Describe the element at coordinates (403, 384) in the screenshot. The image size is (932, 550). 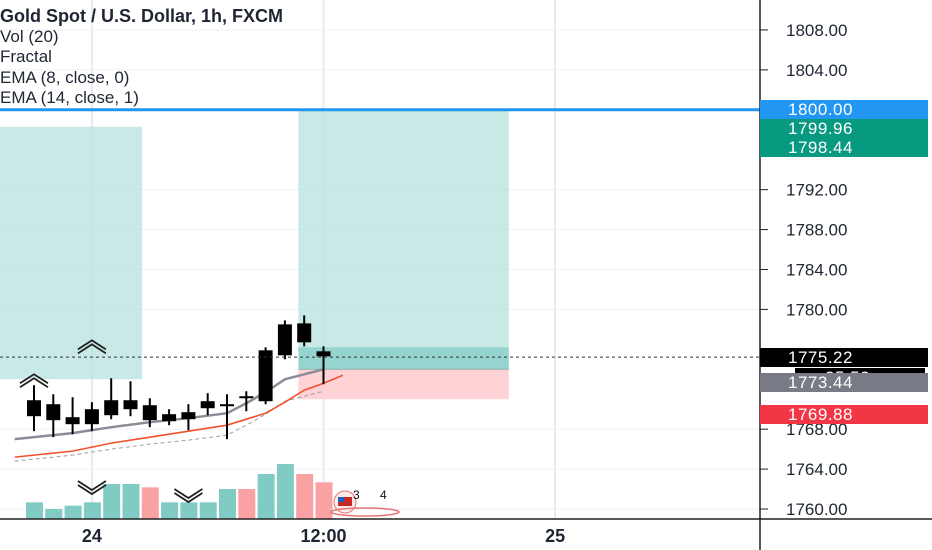
I see `position-right-loss-zone` at that location.